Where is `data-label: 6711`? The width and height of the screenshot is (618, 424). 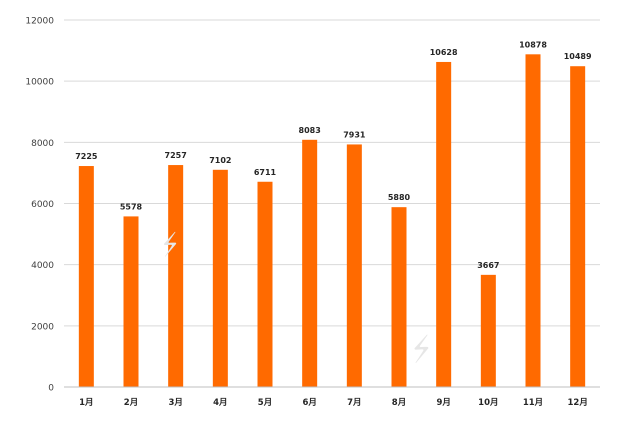 data-label: 6711 is located at coordinates (265, 172).